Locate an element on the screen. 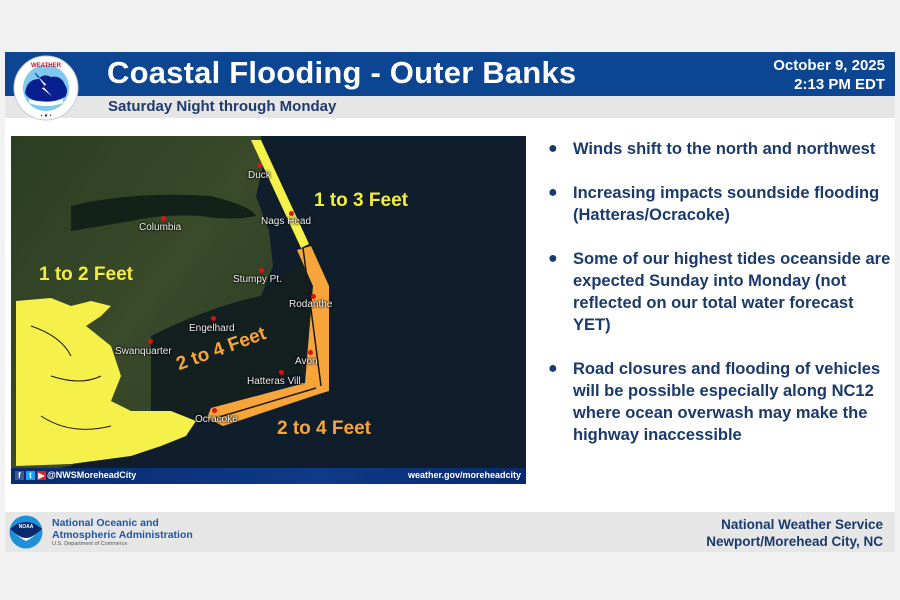  place-label: Engelhard is located at coordinates (212, 328).